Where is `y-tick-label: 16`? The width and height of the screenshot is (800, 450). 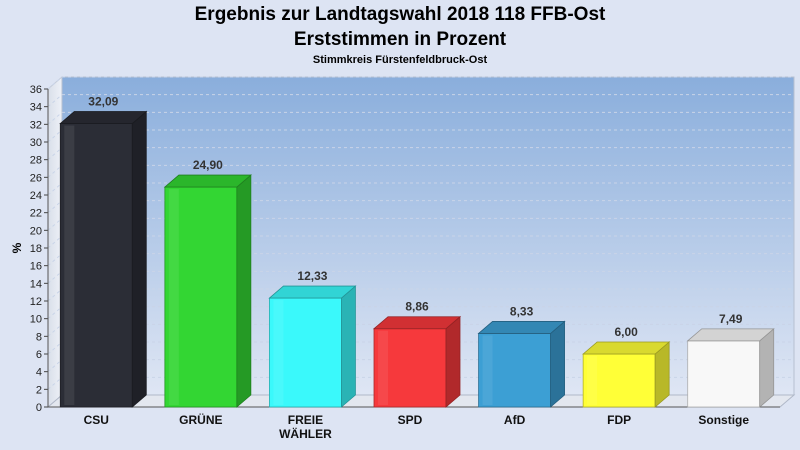
y-tick-label: 16 is located at coordinates (36, 267).